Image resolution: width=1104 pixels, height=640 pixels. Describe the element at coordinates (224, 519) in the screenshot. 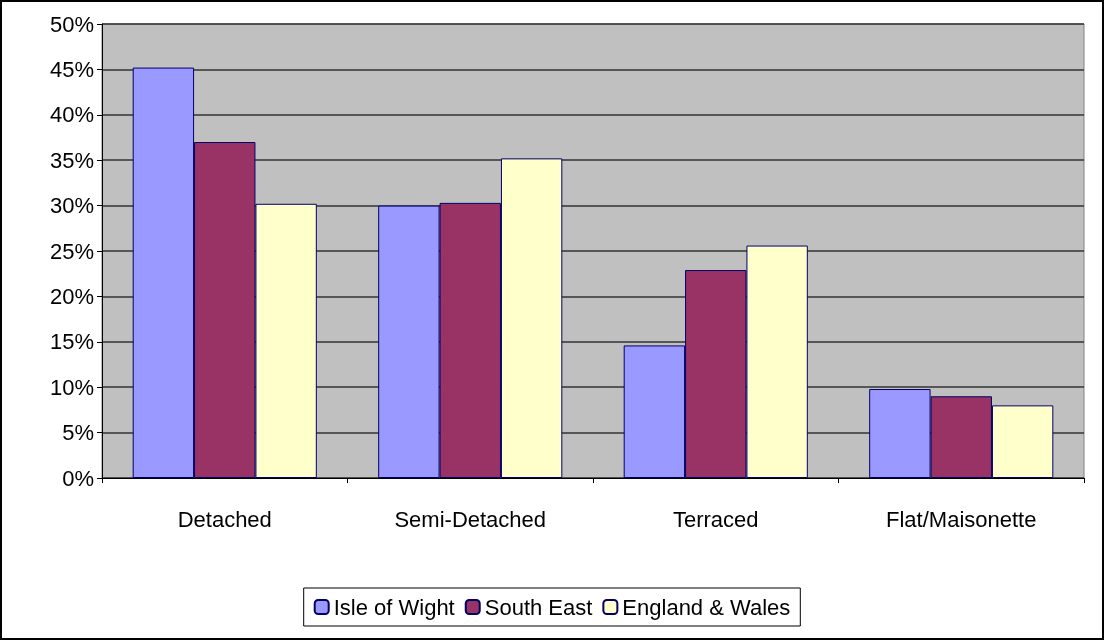

I see `x-tick-label: Detached` at that location.